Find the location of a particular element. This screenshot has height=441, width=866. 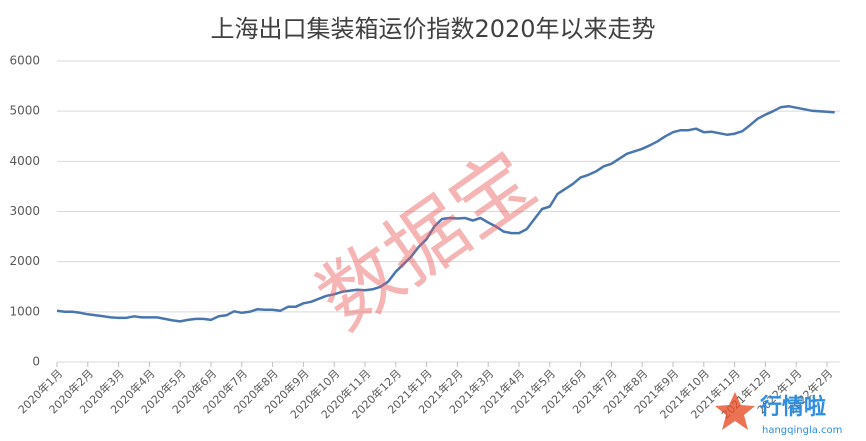

y-tick-label: 2000 is located at coordinates (24, 261).